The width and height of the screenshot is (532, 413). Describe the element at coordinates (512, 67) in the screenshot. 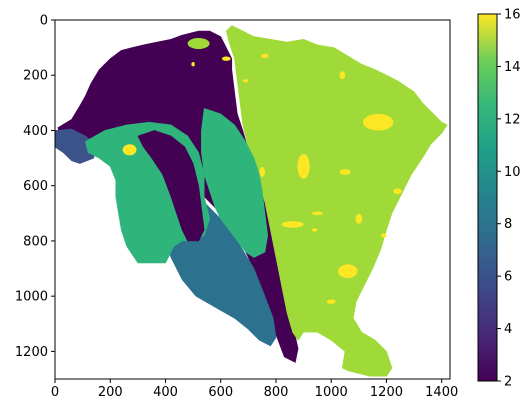

I see `colorbar-tick-label: 14` at that location.